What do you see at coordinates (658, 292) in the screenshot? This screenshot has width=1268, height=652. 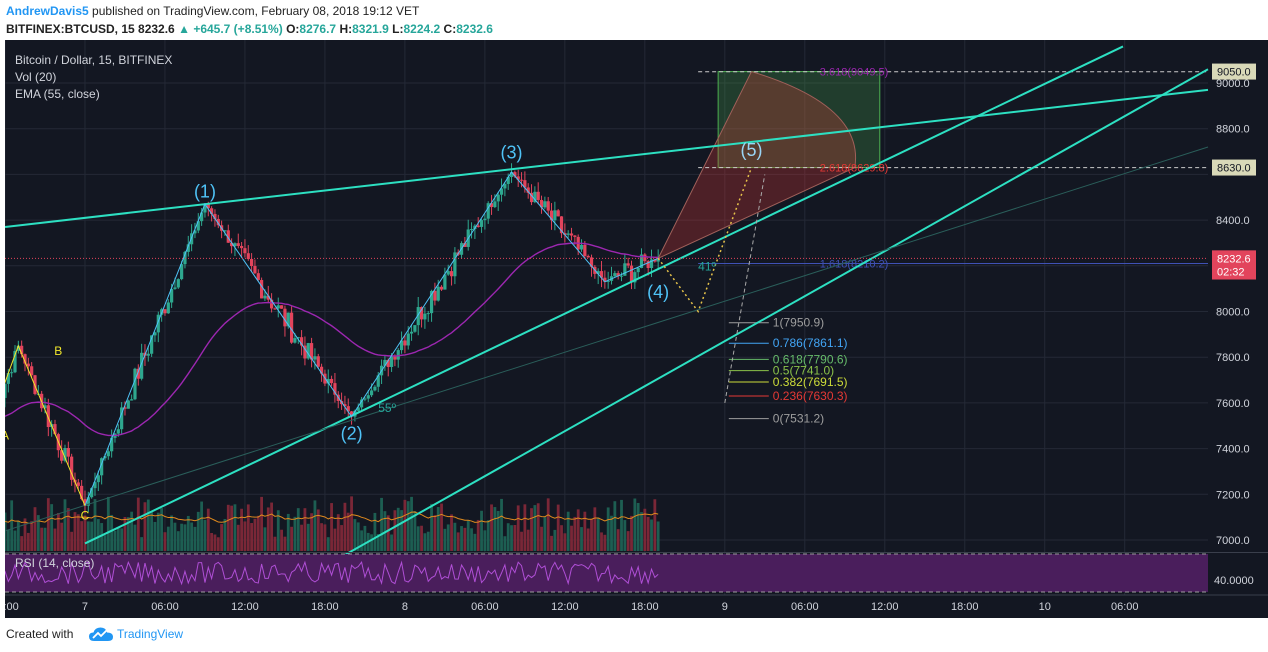 I see `wave-label: (4)` at bounding box center [658, 292].